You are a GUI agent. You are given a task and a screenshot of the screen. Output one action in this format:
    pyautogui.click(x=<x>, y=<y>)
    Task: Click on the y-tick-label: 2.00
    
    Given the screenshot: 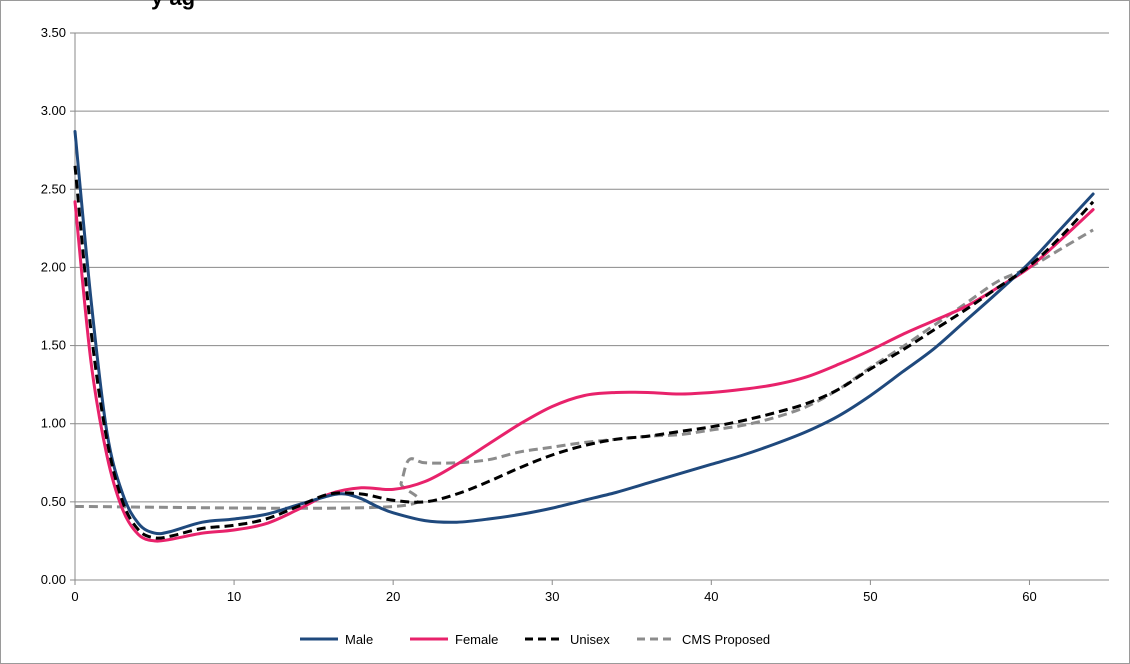 What is the action you would take?
    pyautogui.click(x=53, y=266)
    